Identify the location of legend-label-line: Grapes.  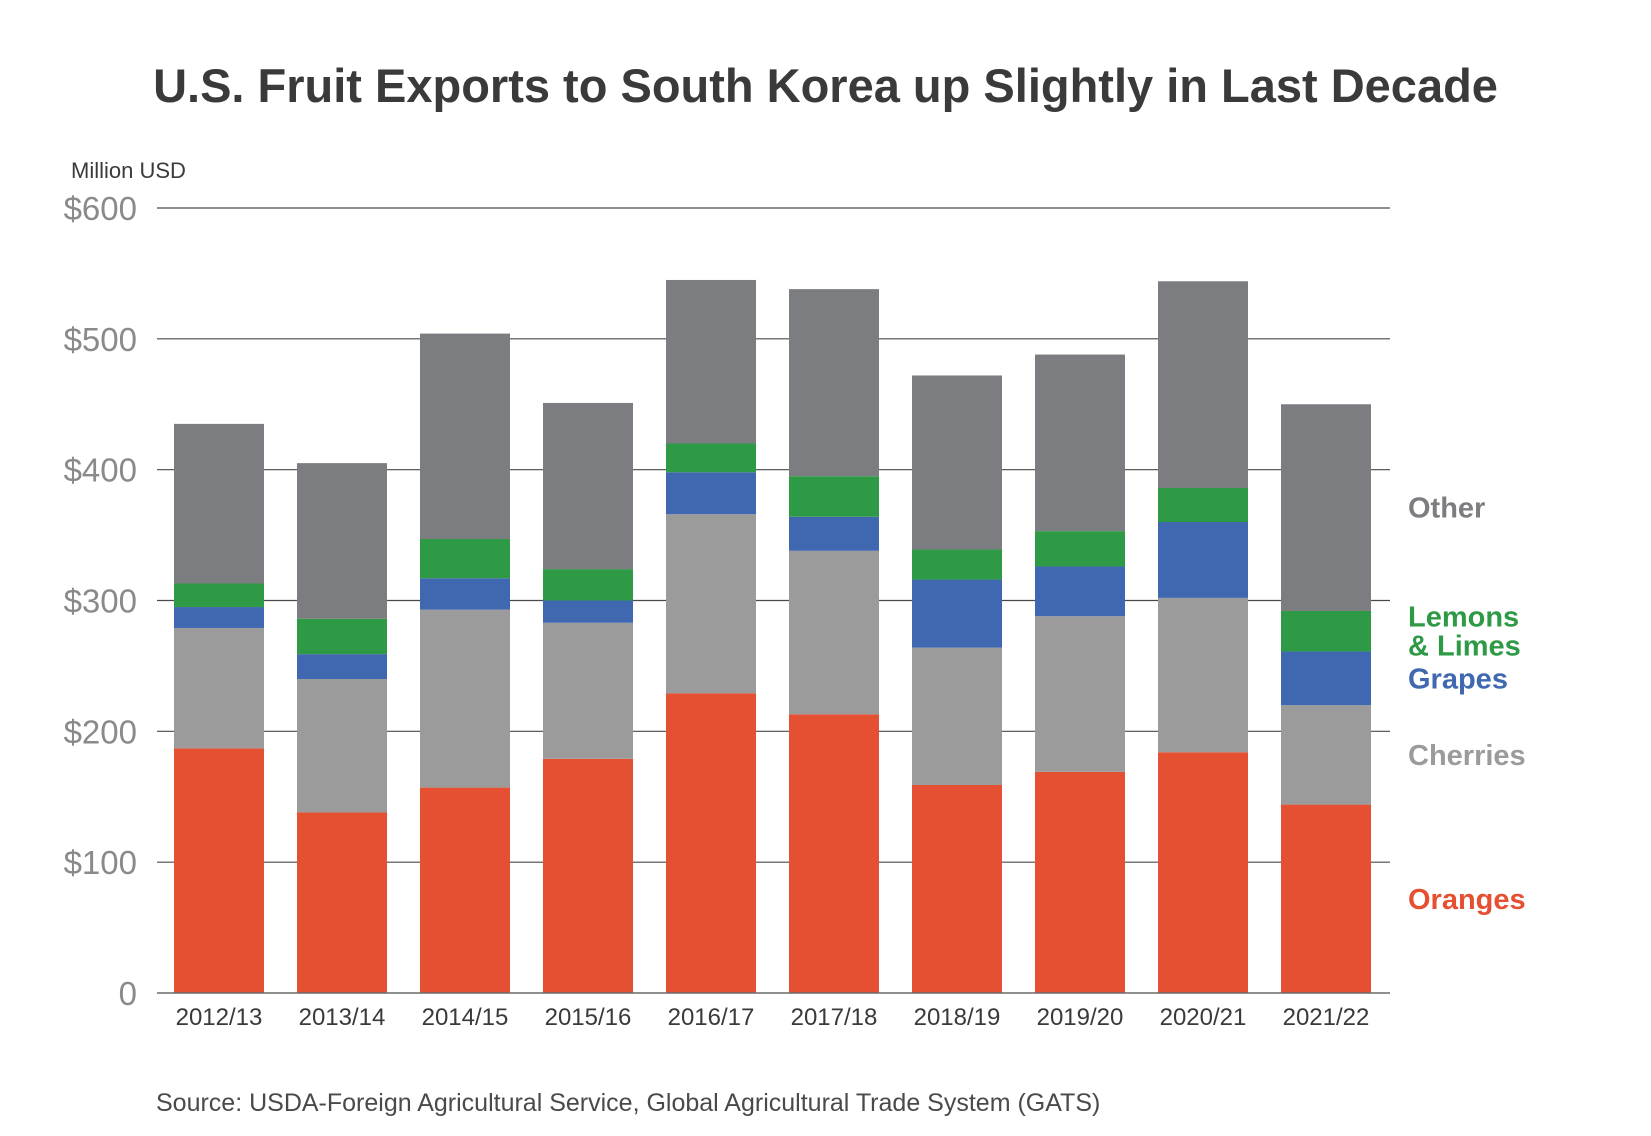
(1458, 679).